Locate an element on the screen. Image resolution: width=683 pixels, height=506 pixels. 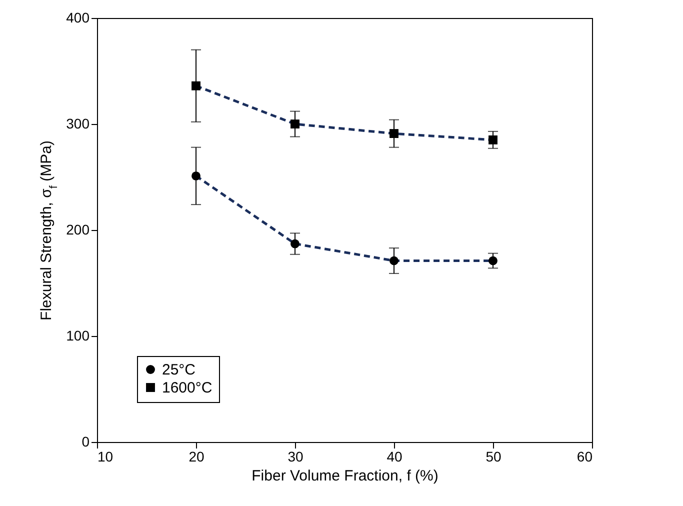
y-tick-label: 300 is located at coordinates (78, 124).